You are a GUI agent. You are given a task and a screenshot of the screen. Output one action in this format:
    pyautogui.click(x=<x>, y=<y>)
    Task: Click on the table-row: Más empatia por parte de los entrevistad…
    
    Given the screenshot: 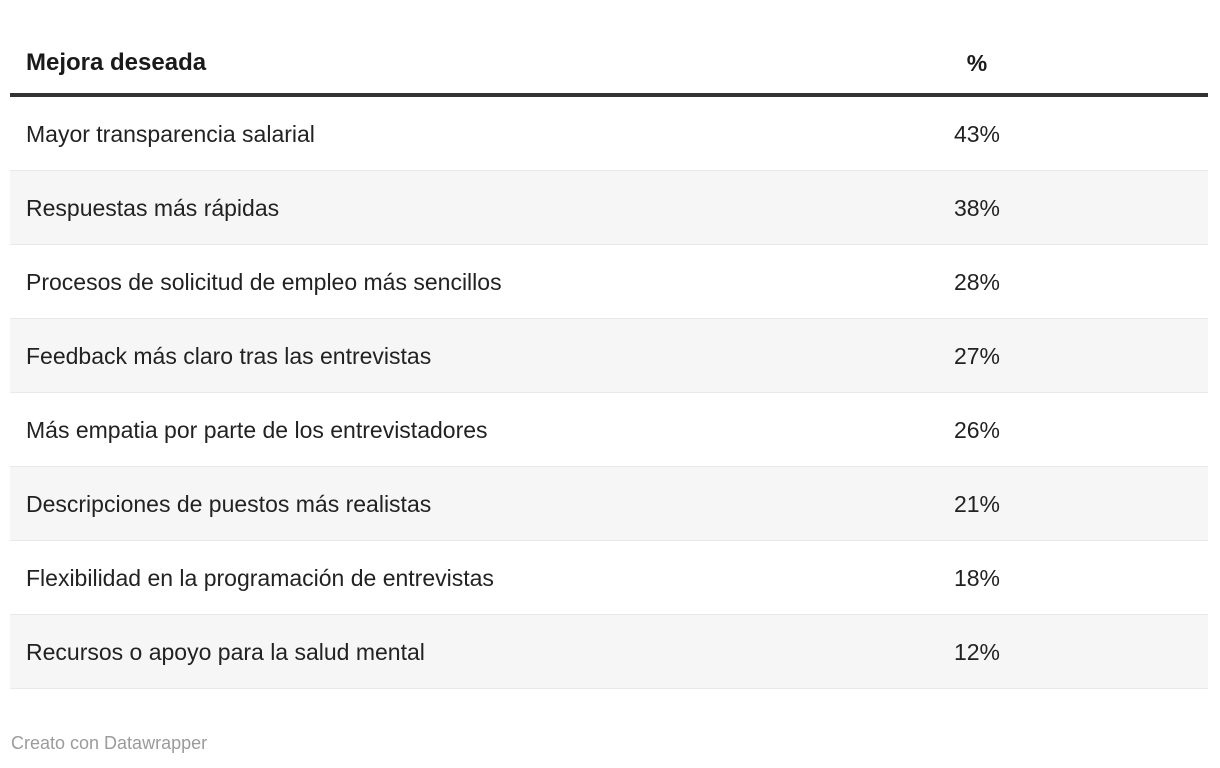 What is the action you would take?
    pyautogui.click(x=609, y=430)
    